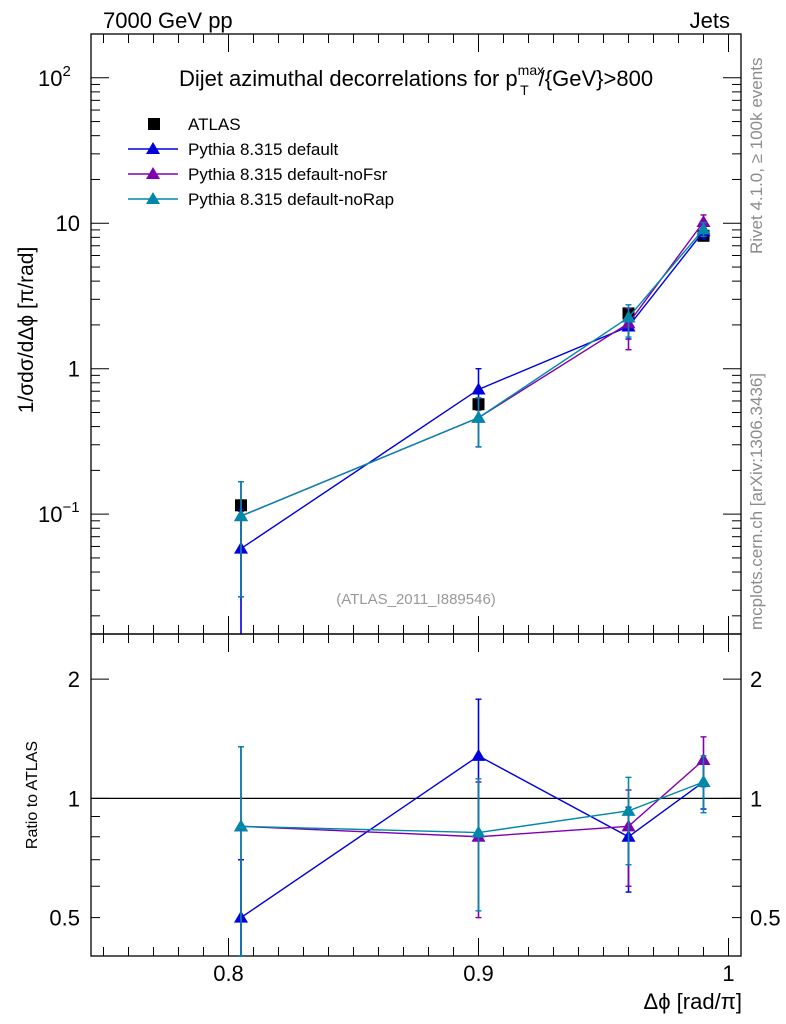 The width and height of the screenshot is (786, 1024). Describe the element at coordinates (765, 918) in the screenshot. I see `y-tick-label-ratio-right: 0.5` at that location.